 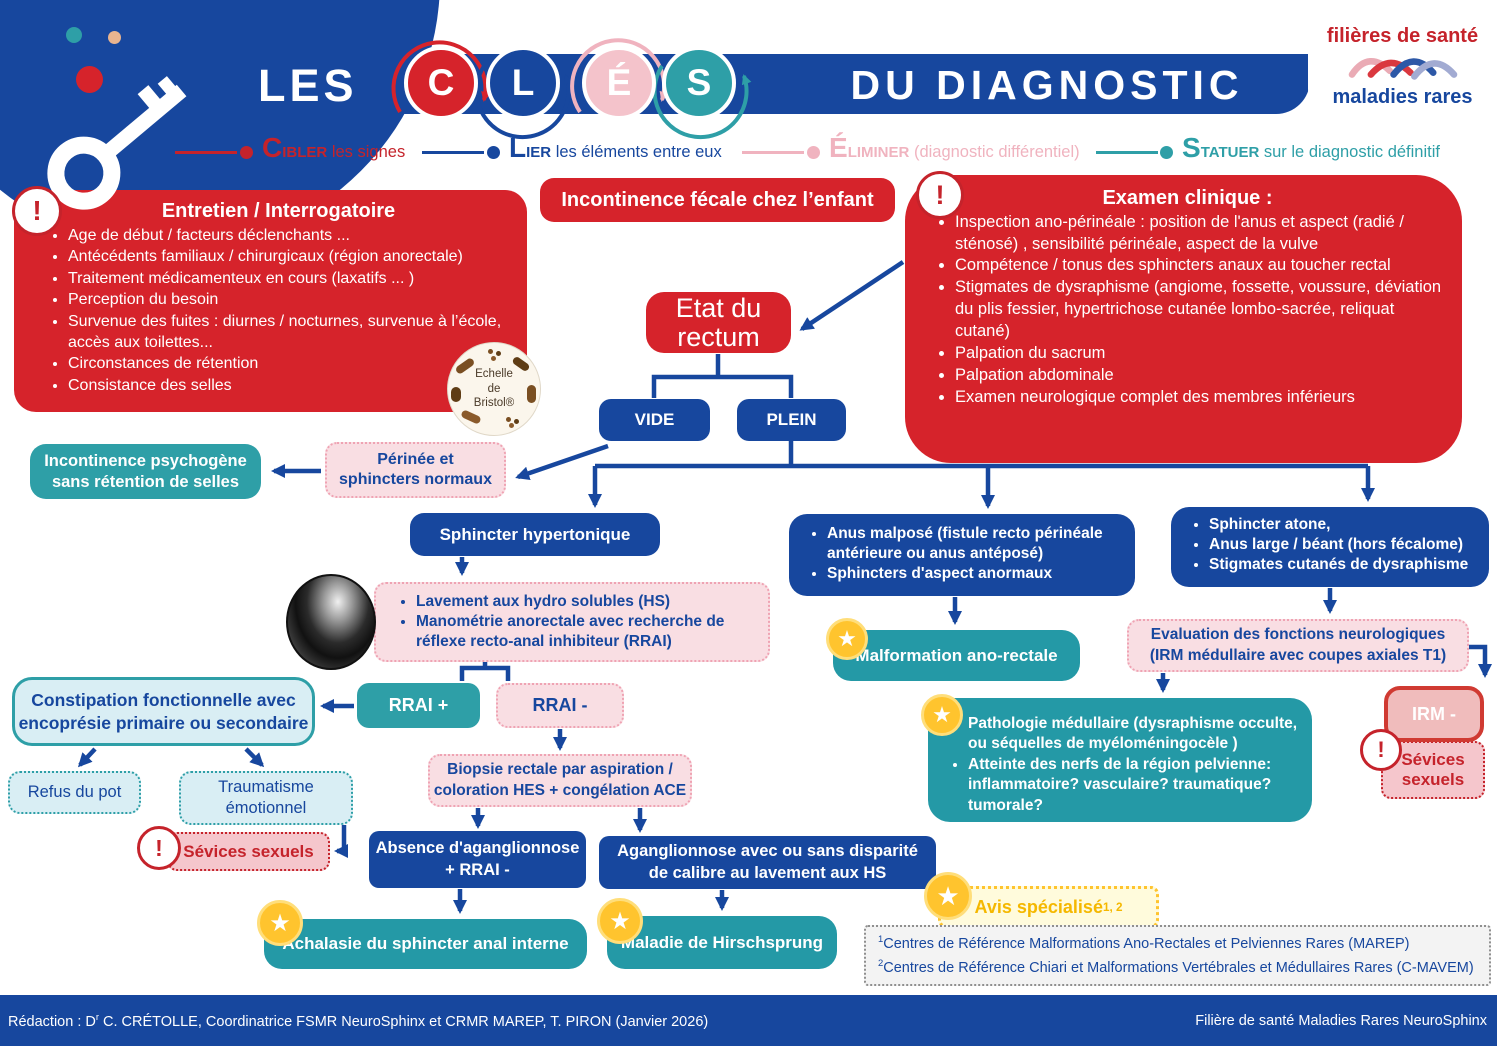 What do you see at coordinates (97, 1017) in the screenshot?
I see `footer-sup: r` at bounding box center [97, 1017].